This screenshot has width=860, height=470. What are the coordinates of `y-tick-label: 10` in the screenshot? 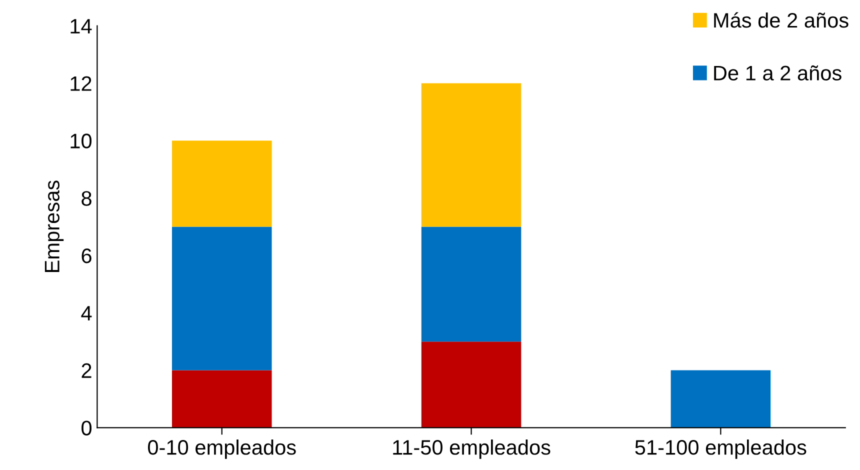 It's located at (81, 141).